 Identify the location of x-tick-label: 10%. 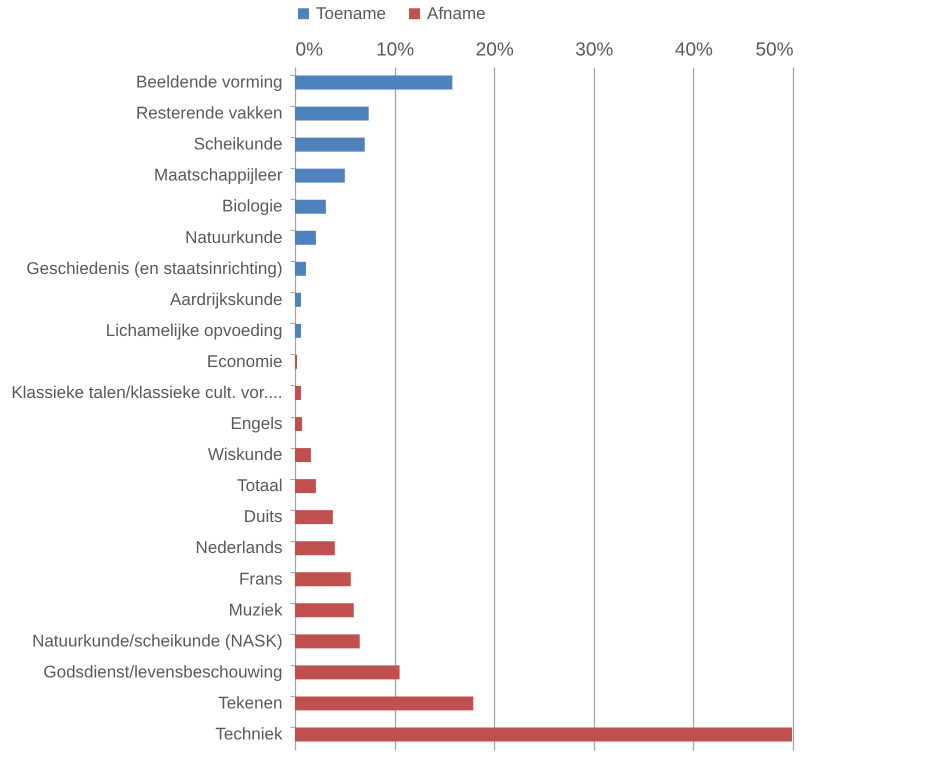
(395, 50).